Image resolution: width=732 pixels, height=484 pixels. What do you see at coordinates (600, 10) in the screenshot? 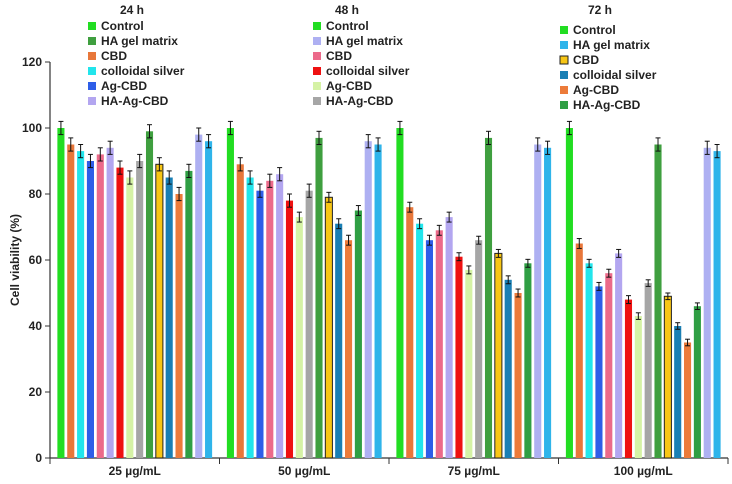
I see `legend-title: 72 h` at bounding box center [600, 10].